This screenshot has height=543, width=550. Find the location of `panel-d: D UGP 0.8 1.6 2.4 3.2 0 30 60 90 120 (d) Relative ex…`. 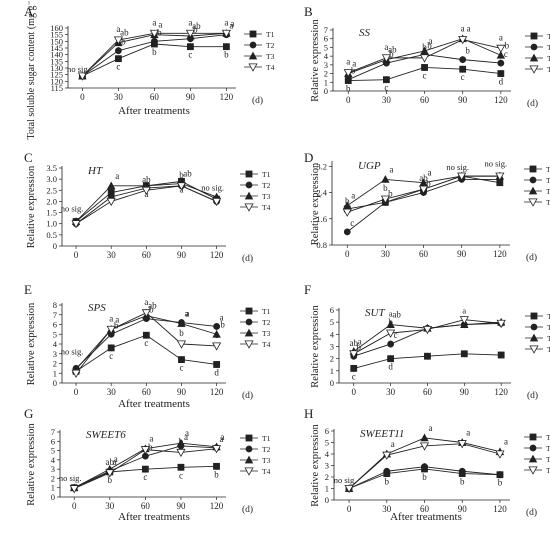

panel-d: D UGP 0.8 1.6 2.4 3.2 0 30 60 90 120 (d) Relative ex… is located at coordinates (427, 206).